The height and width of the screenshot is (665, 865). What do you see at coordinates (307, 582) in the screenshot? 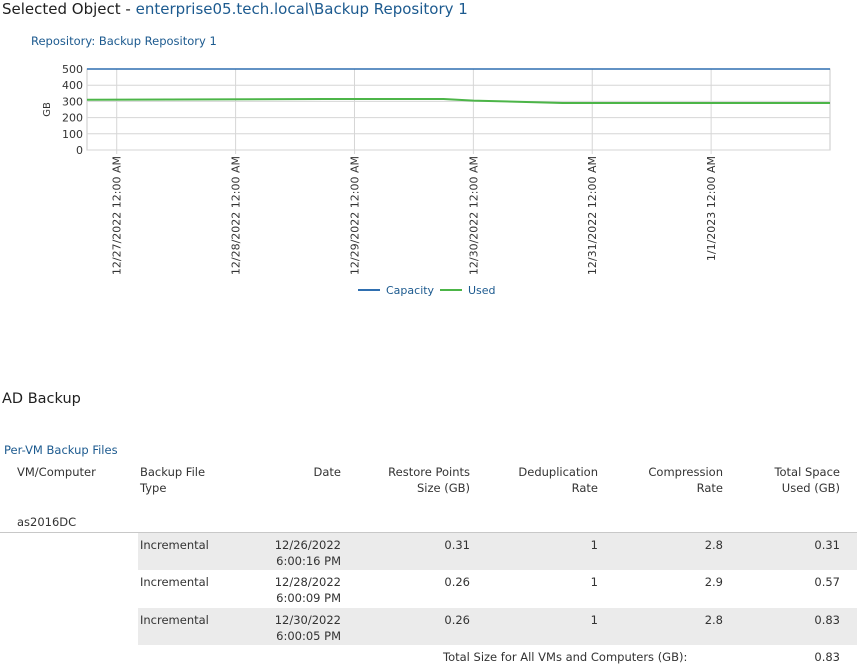
I see `cell-date-day: 12/28/2022` at bounding box center [307, 582].